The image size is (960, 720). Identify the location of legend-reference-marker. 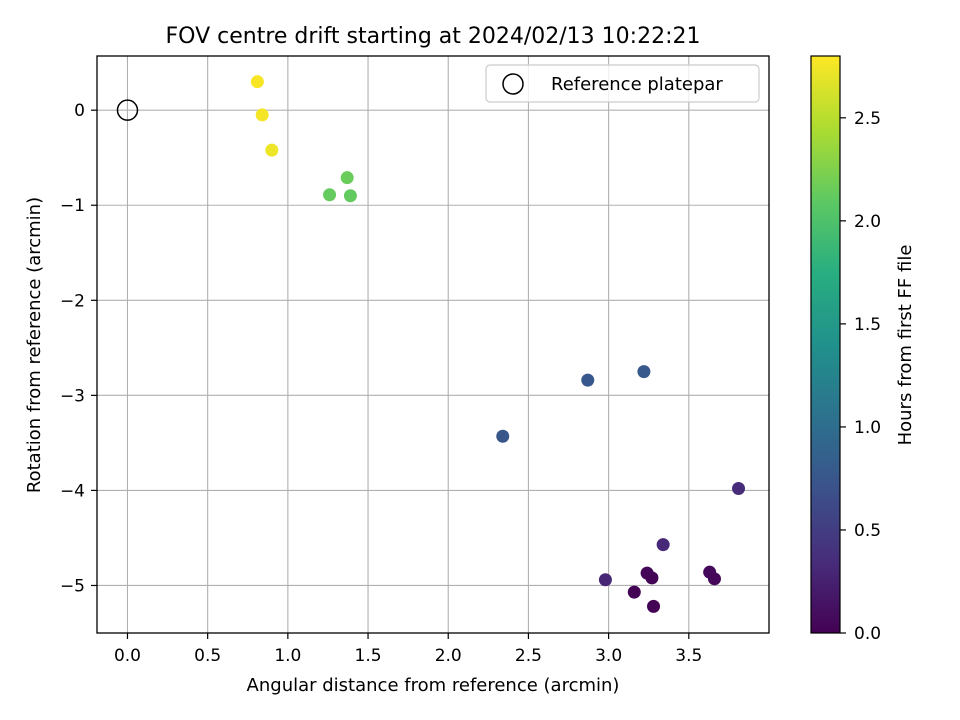
(513, 84).